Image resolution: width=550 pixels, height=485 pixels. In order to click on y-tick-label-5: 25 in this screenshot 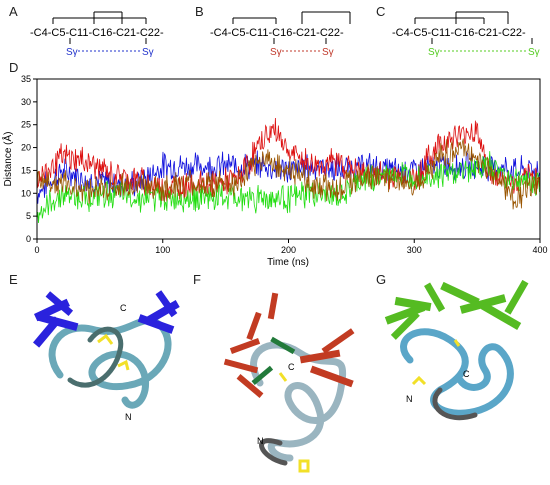, I will do `click(26, 125)`.